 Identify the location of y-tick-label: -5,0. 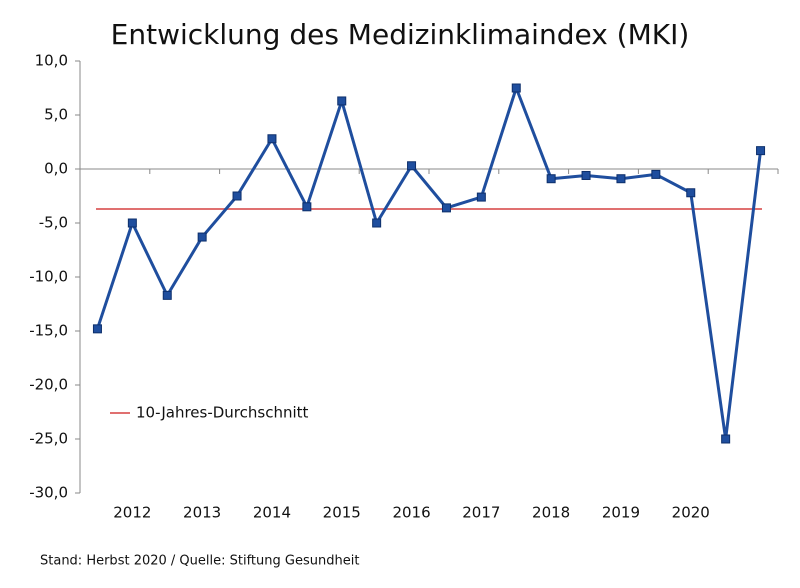
(53, 223).